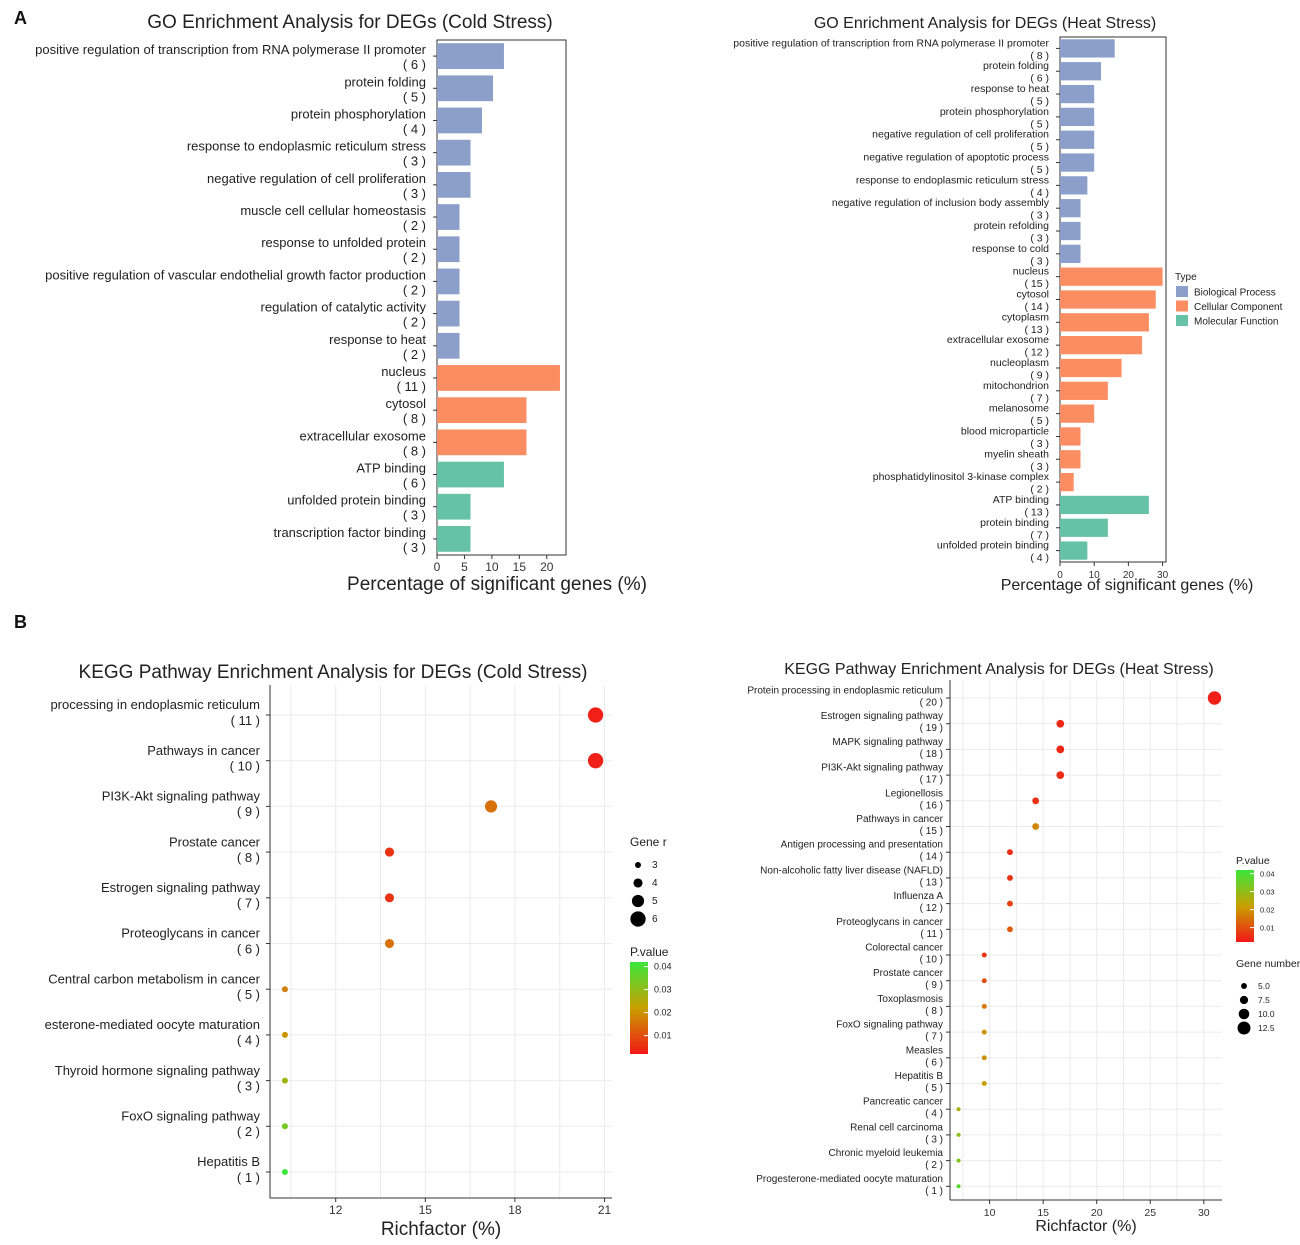 Image resolution: width=1300 pixels, height=1245 pixels. What do you see at coordinates (515, 1210) in the screenshot?
I see `x-tick-label: 18` at bounding box center [515, 1210].